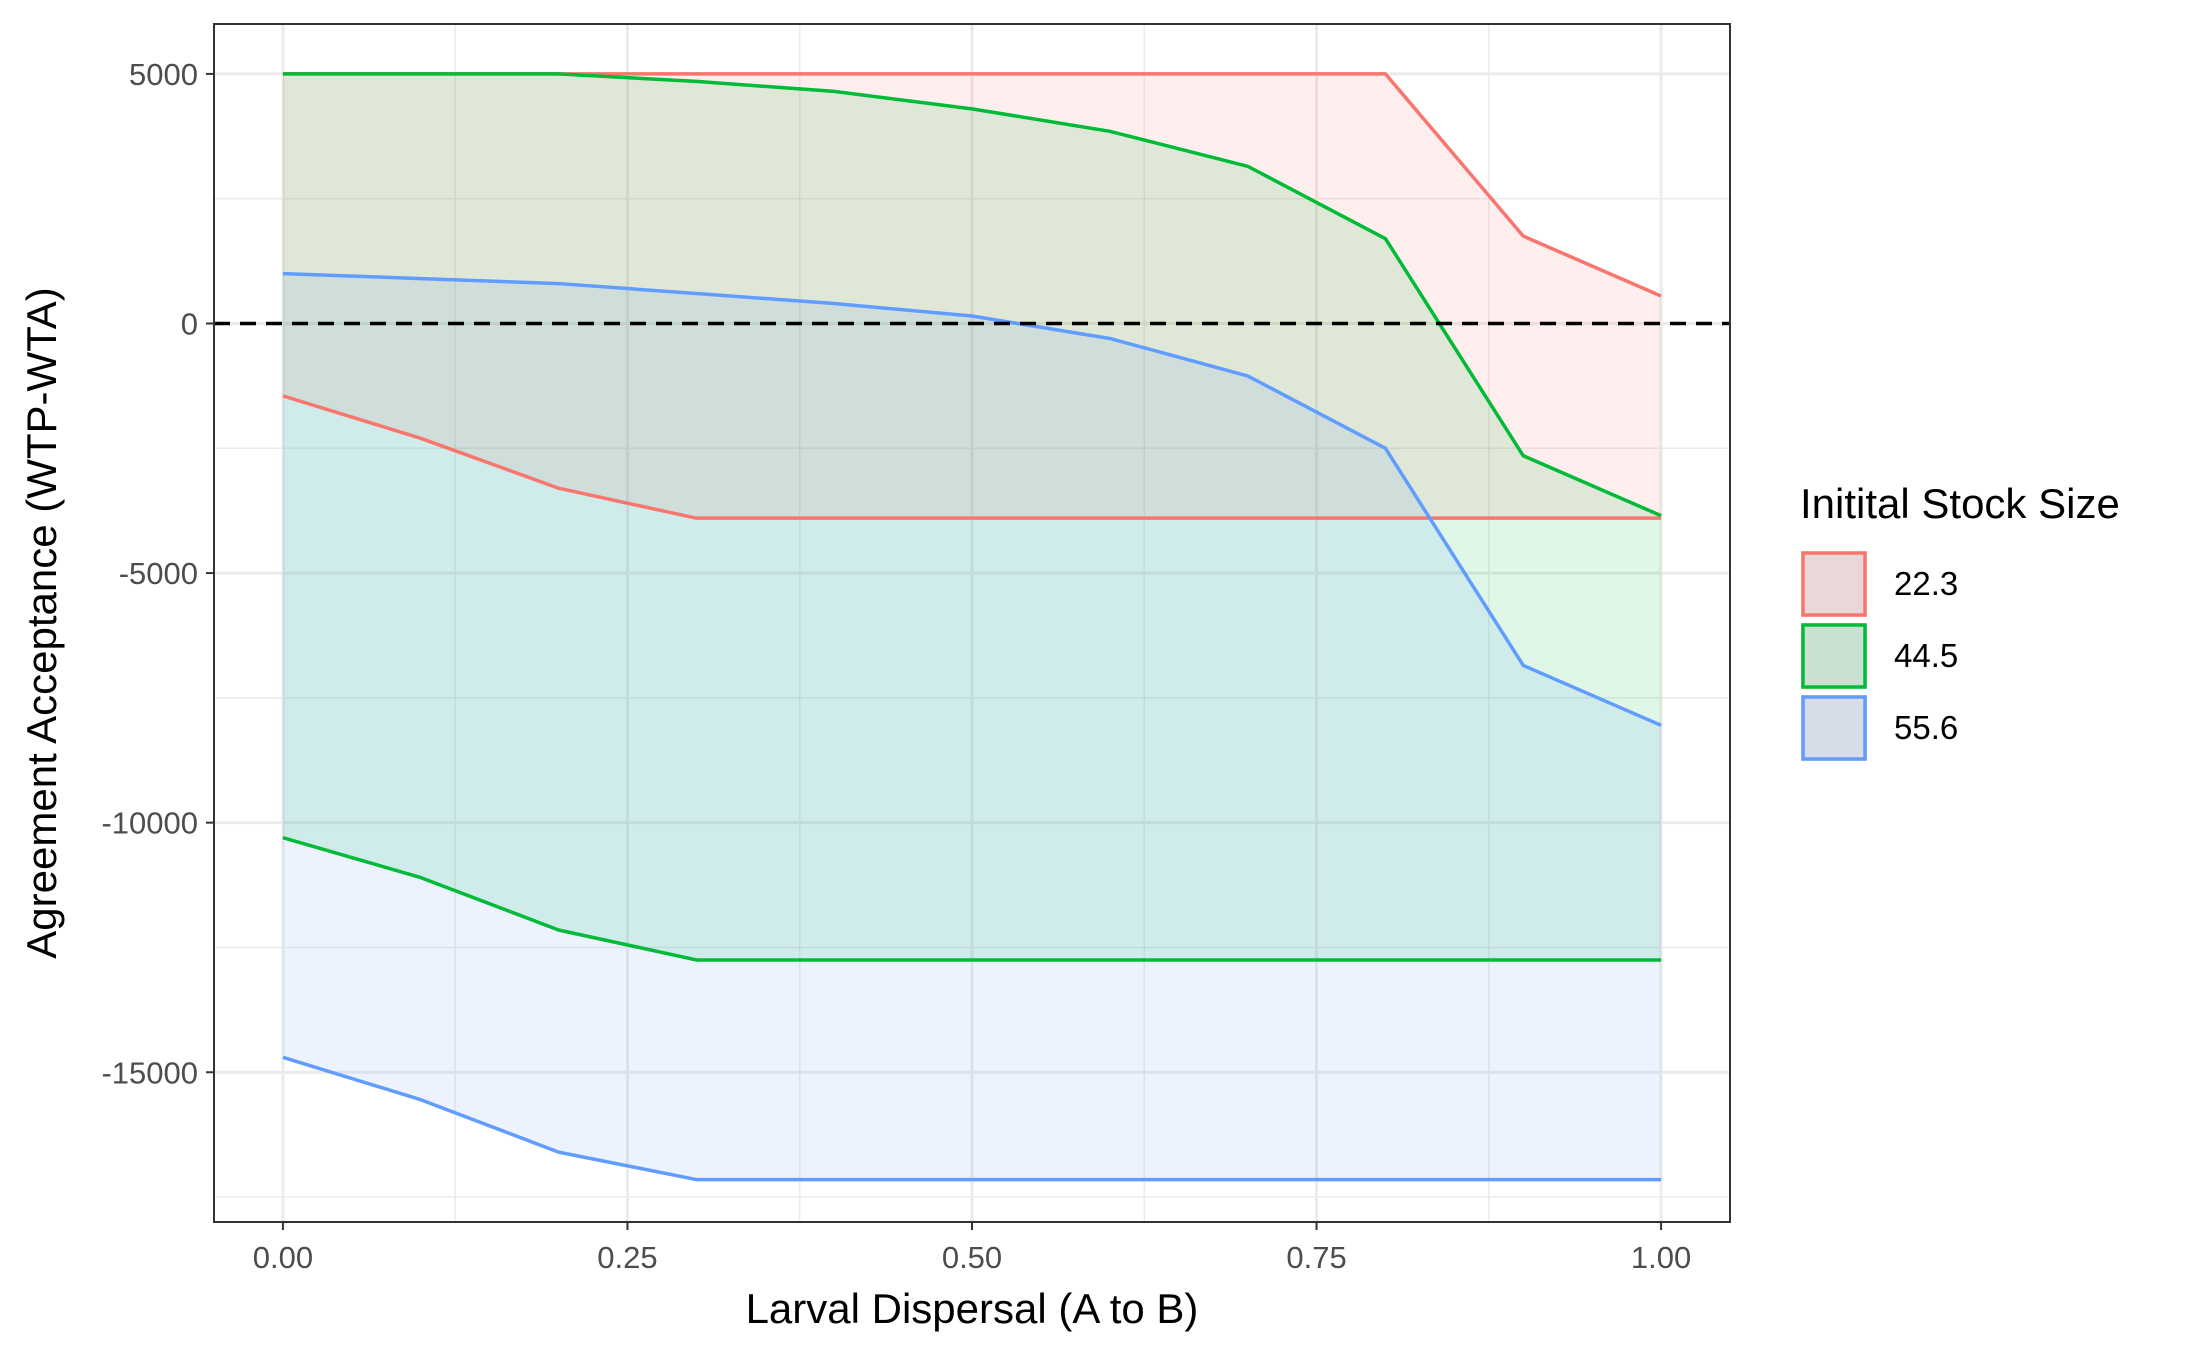  I want to click on x-tick-label: 0.50, so click(972, 1257).